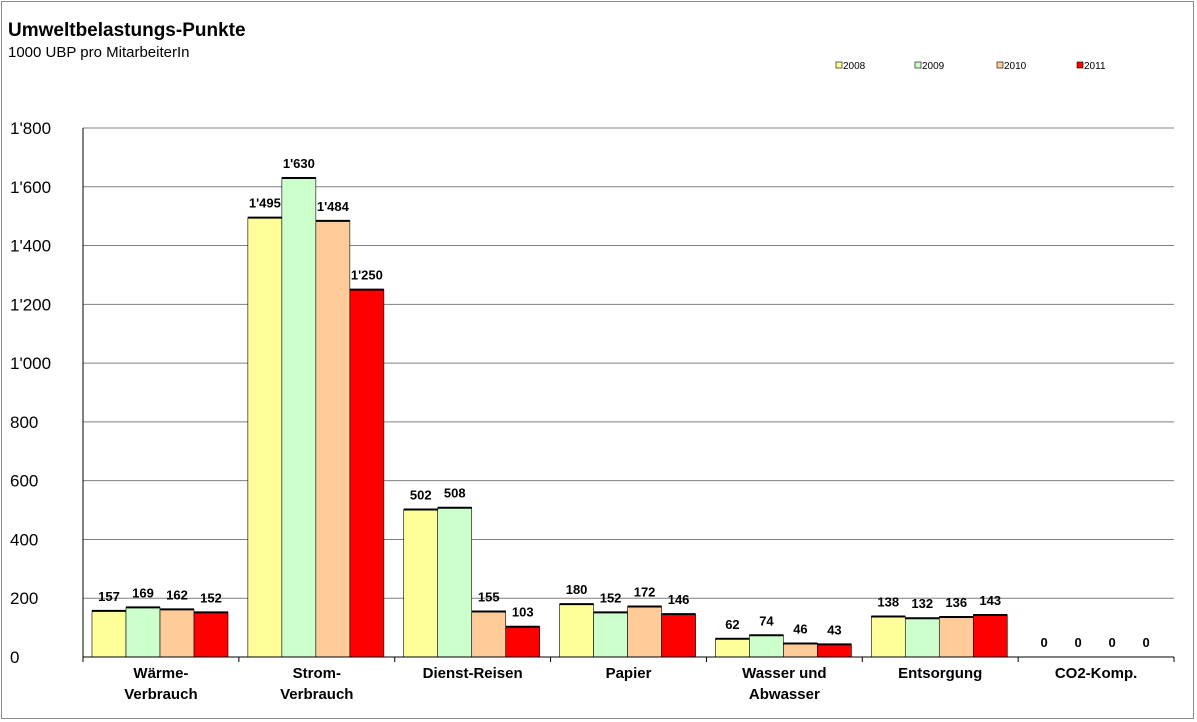  I want to click on x-tick-label: CO2-Komp., so click(1096, 673).